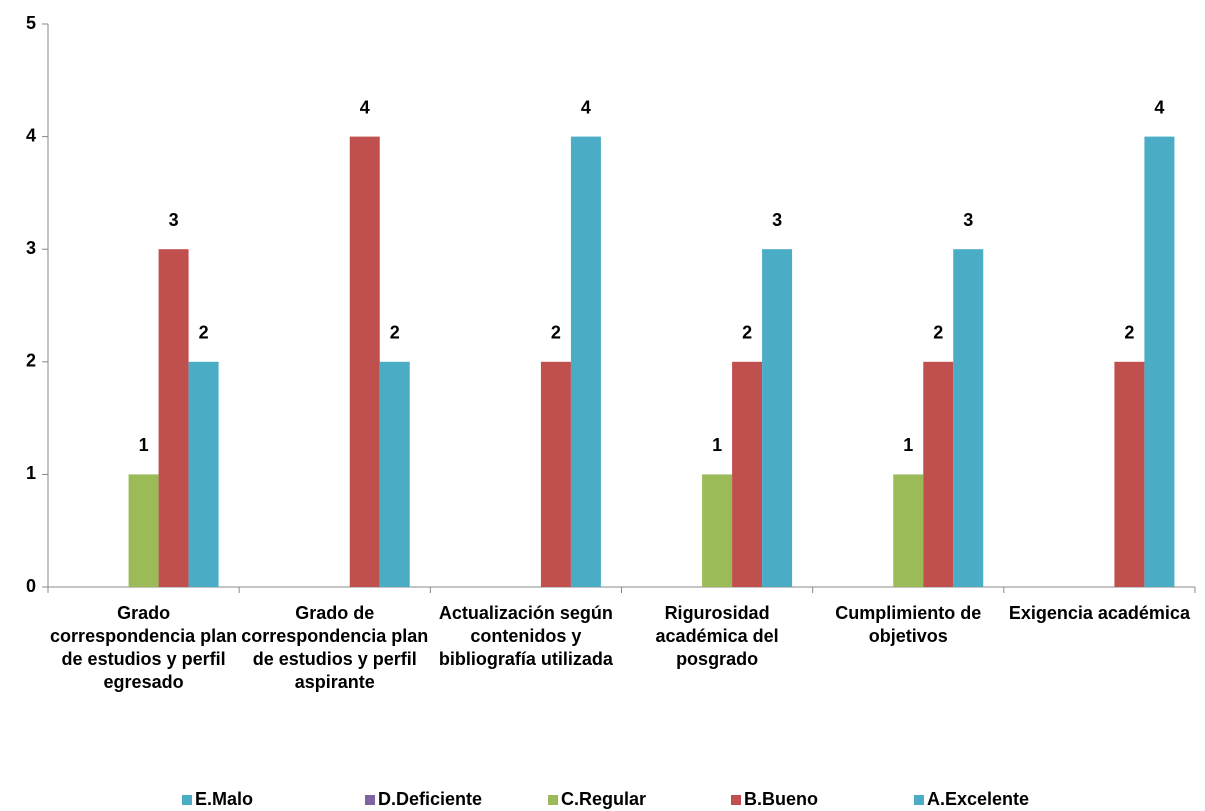 The width and height of the screenshot is (1205, 811). Describe the element at coordinates (31, 23) in the screenshot. I see `y-tick-label: 5` at that location.